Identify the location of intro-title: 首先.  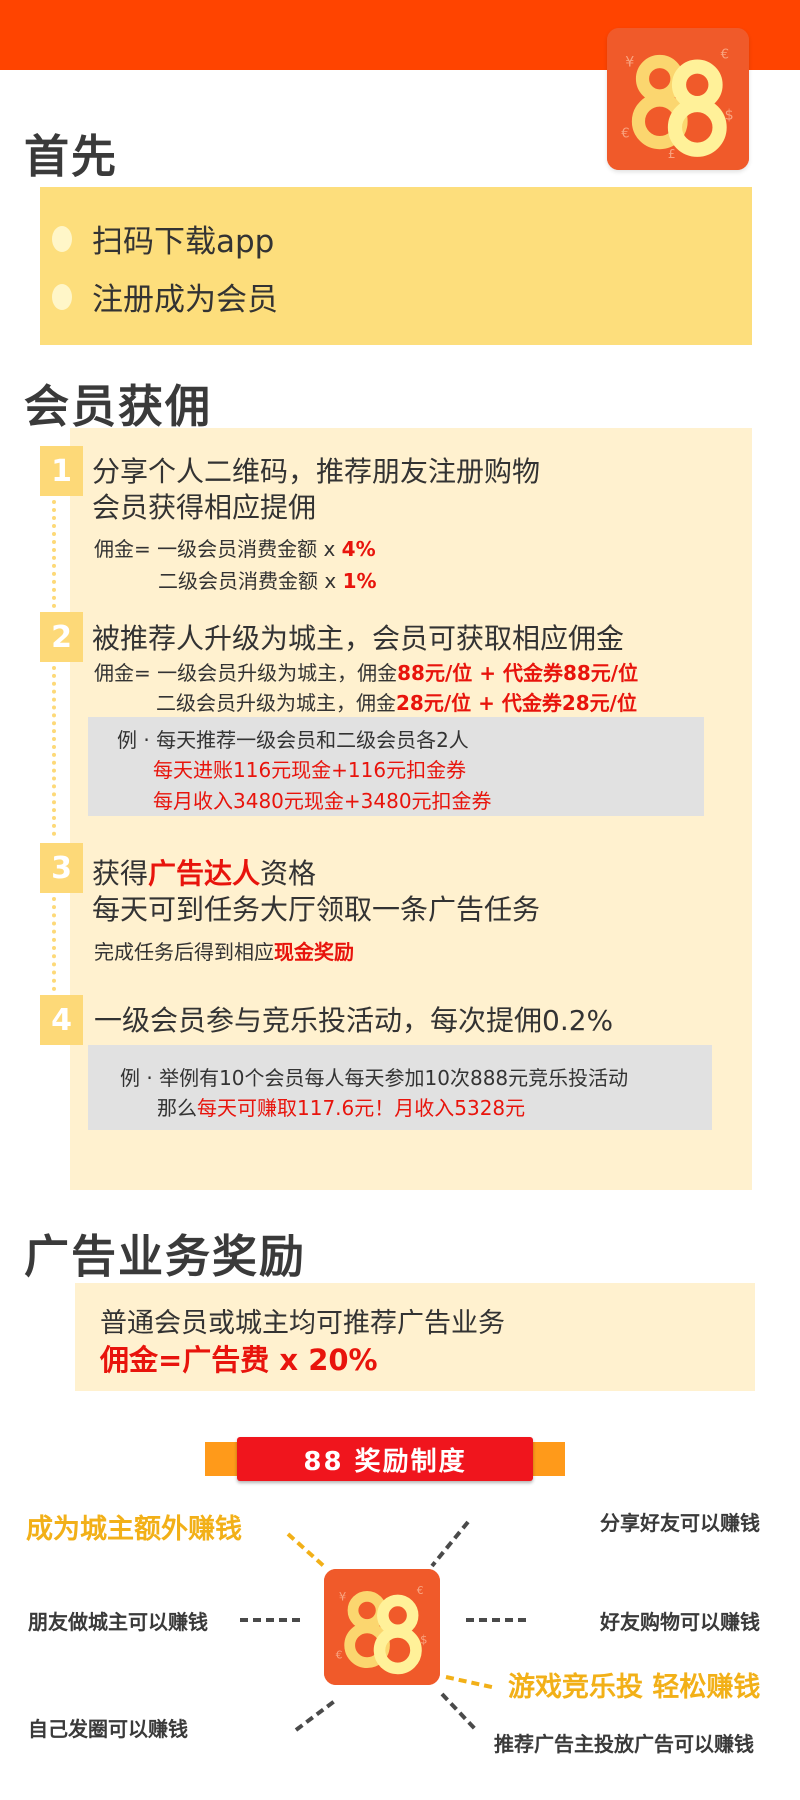
(71, 156).